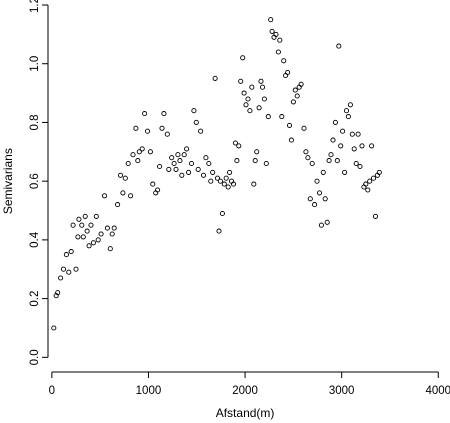  Describe the element at coordinates (35, 6) in the screenshot. I see `y-tick-label: 1.2` at that location.